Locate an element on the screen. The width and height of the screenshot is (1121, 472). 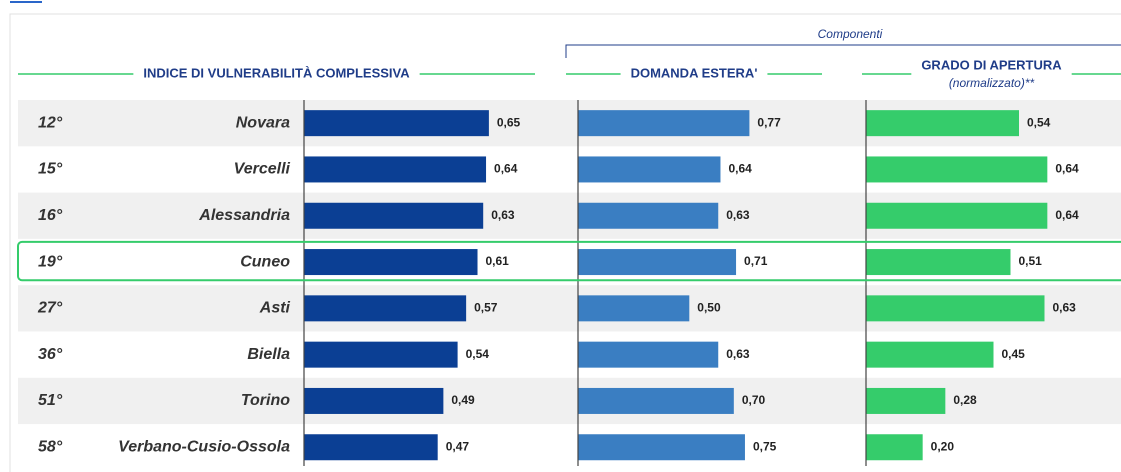
value-label: 0,51 is located at coordinates (1031, 261).